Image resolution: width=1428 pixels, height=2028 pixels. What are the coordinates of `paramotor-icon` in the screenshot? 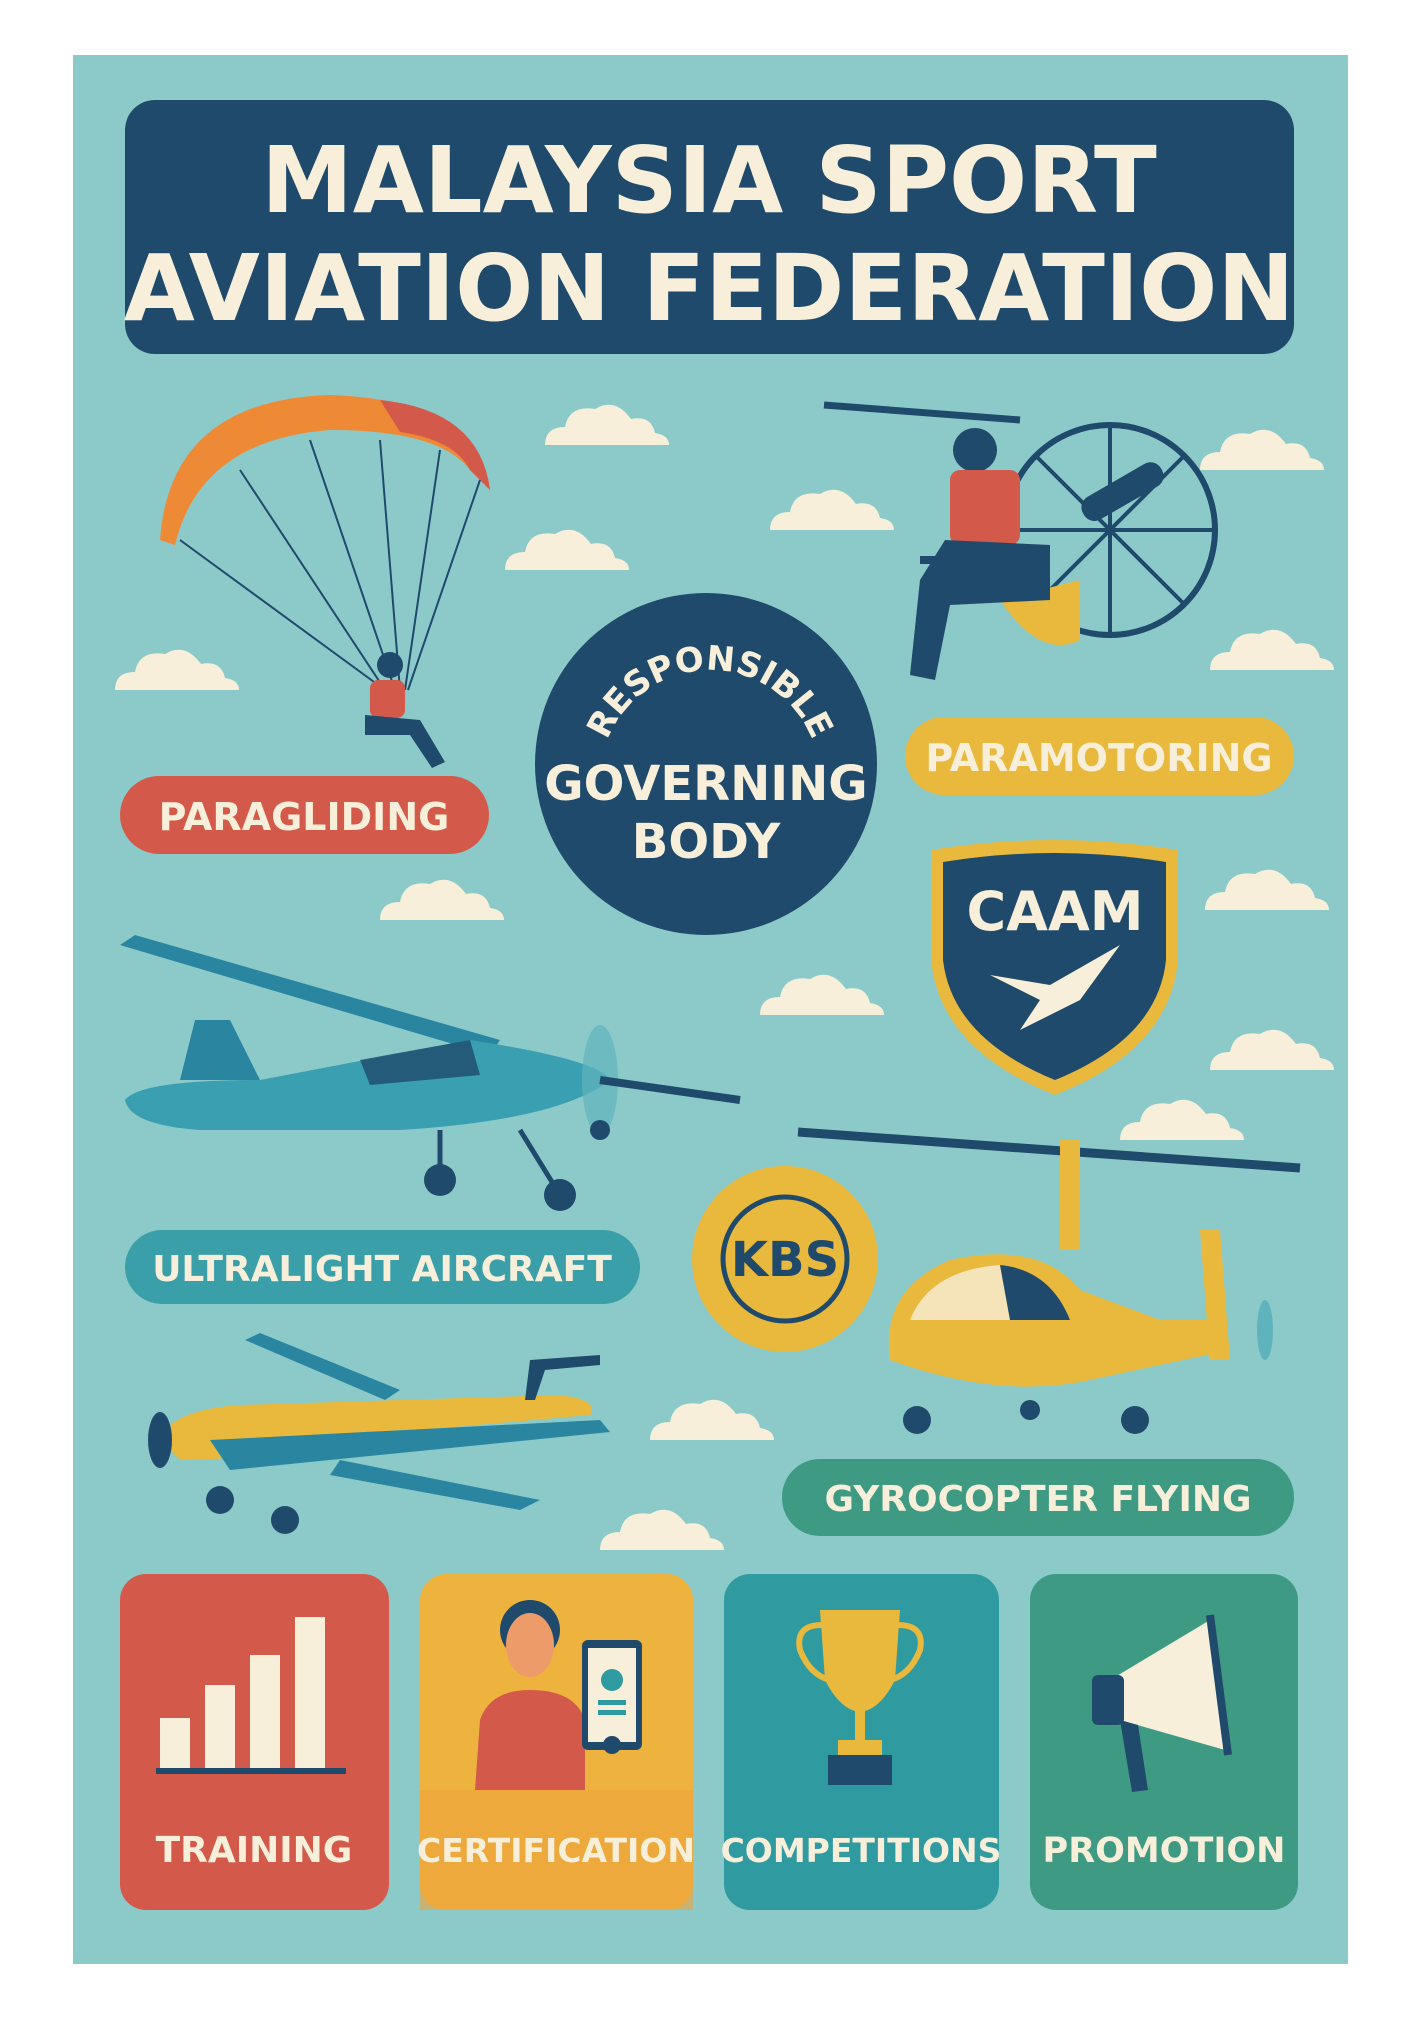 It's located at (1020, 540).